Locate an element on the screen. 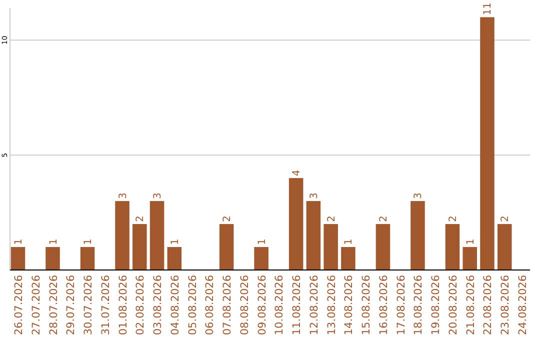  x-tick-label: 12.08.2026 is located at coordinates (314, 305).